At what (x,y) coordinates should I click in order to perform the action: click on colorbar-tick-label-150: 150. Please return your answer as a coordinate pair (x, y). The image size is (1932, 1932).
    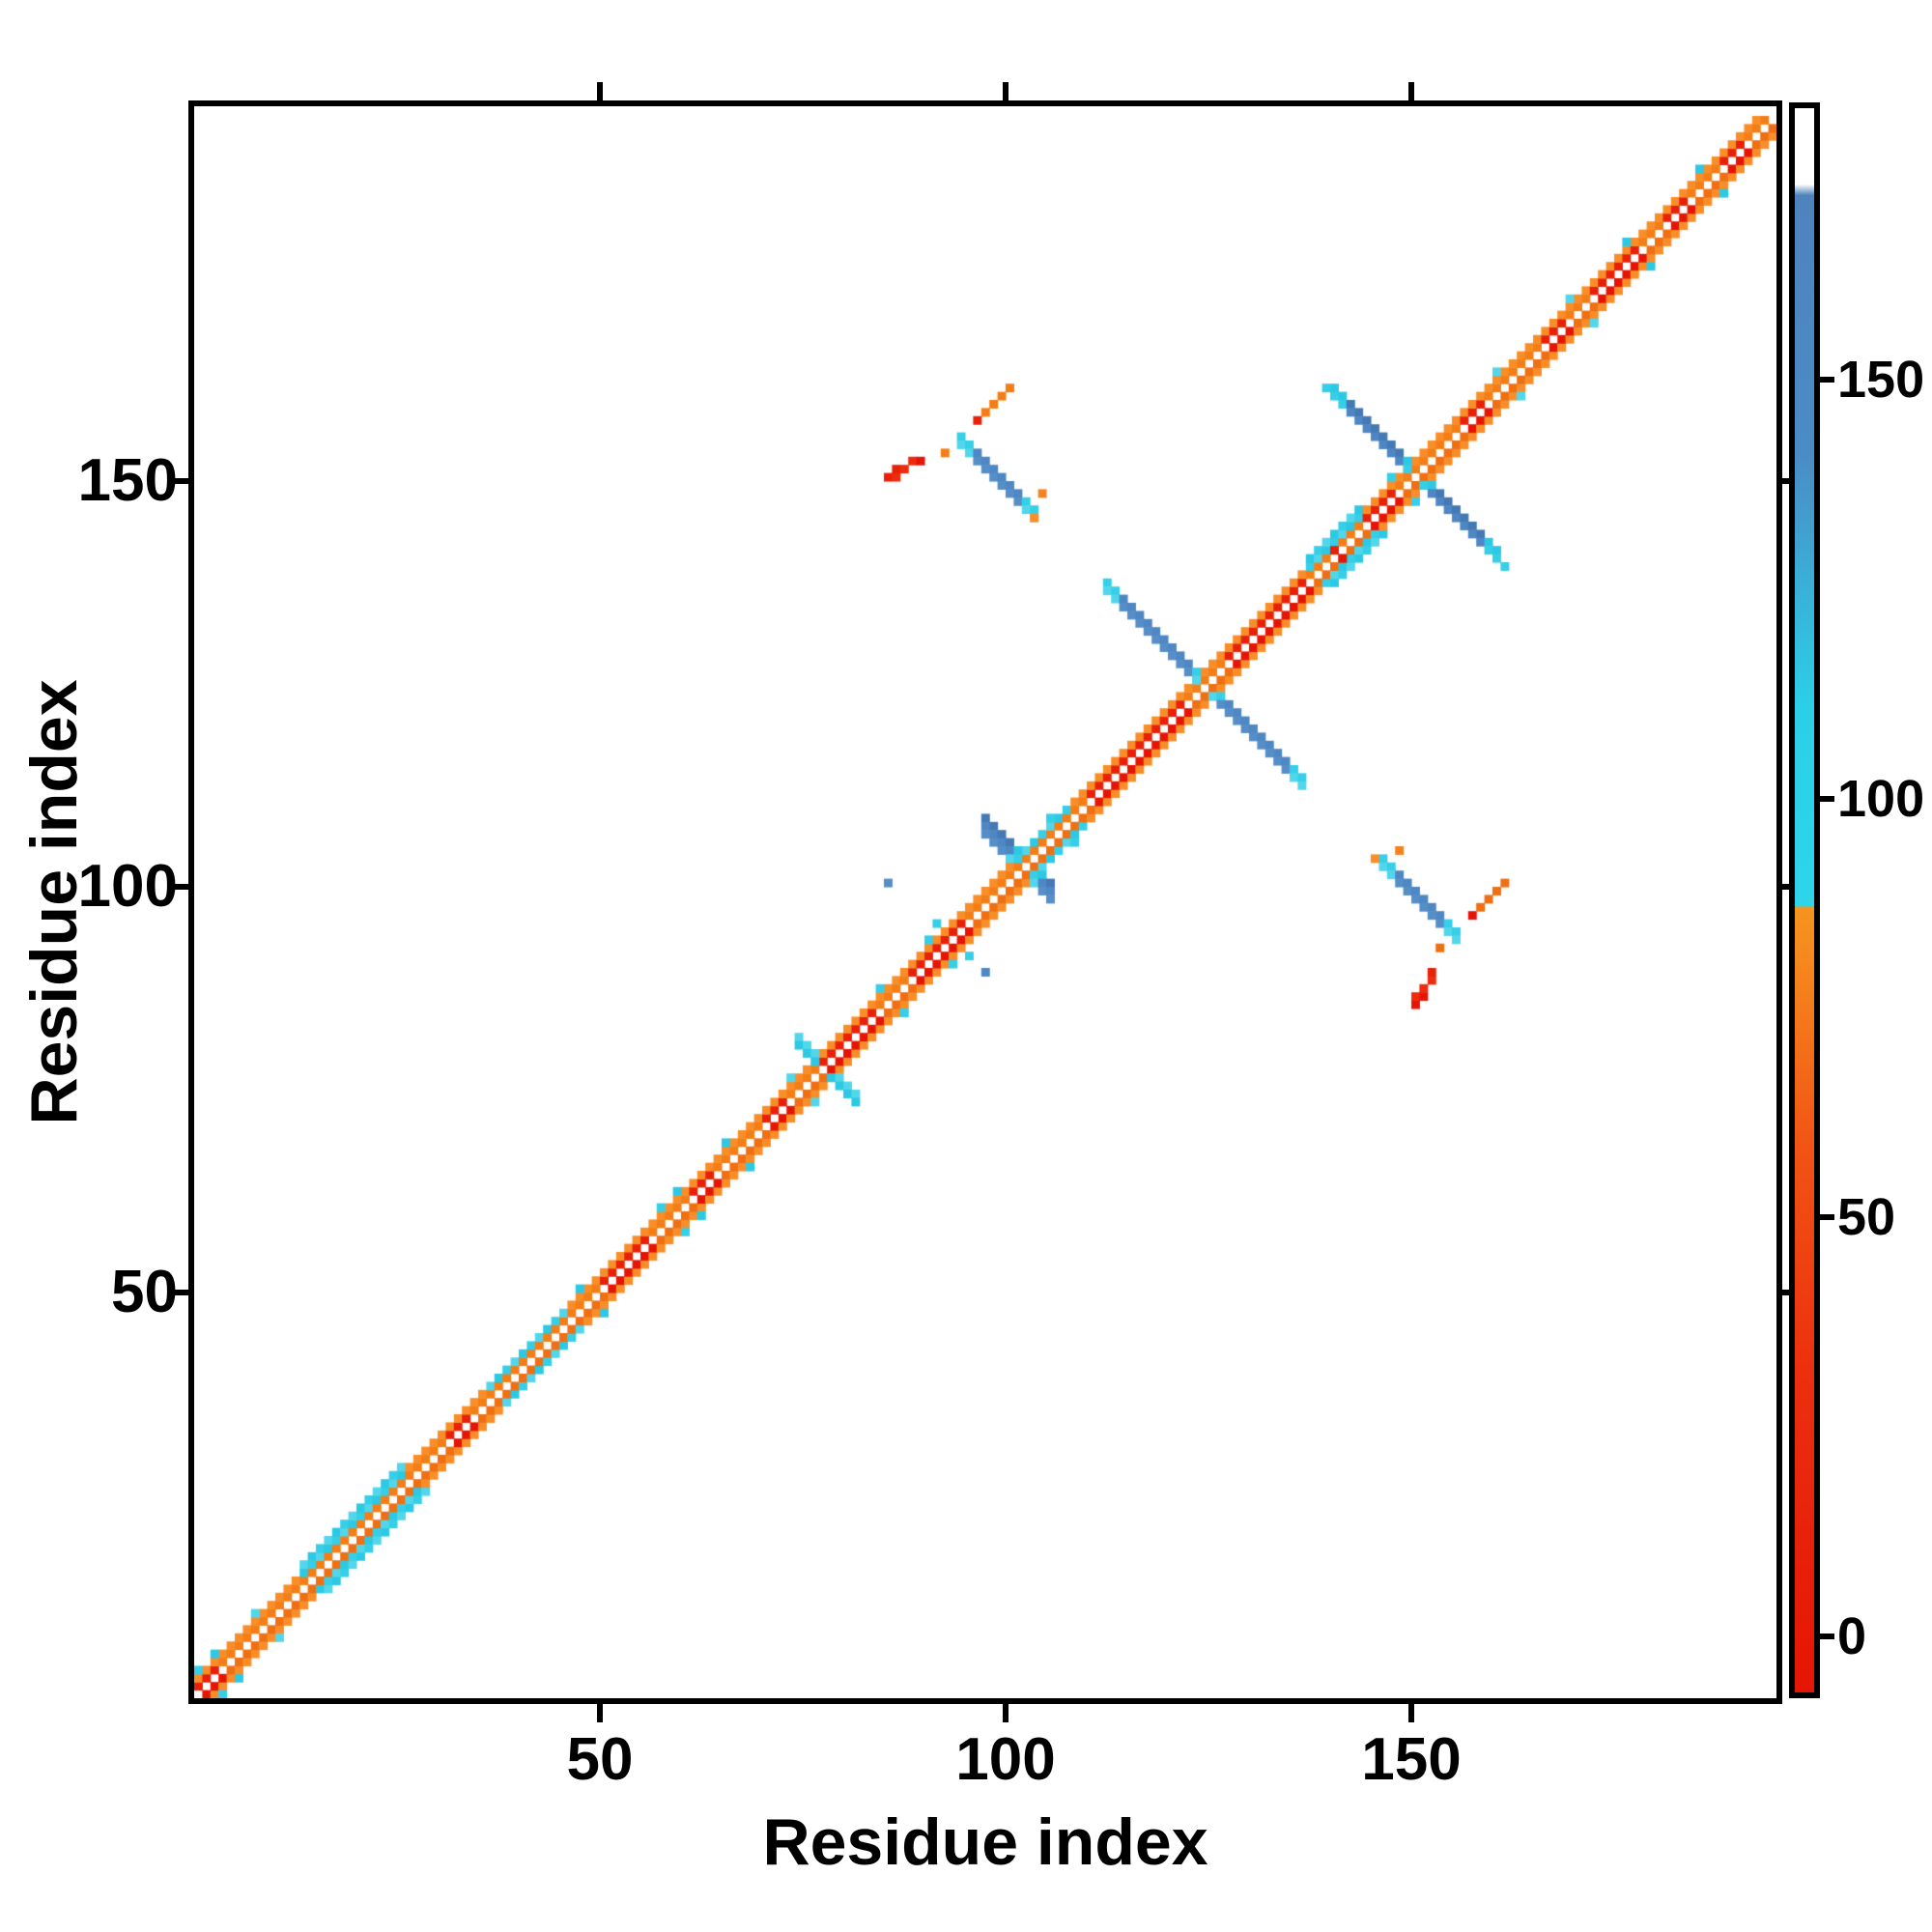
    Looking at the image, I should click on (1881, 380).